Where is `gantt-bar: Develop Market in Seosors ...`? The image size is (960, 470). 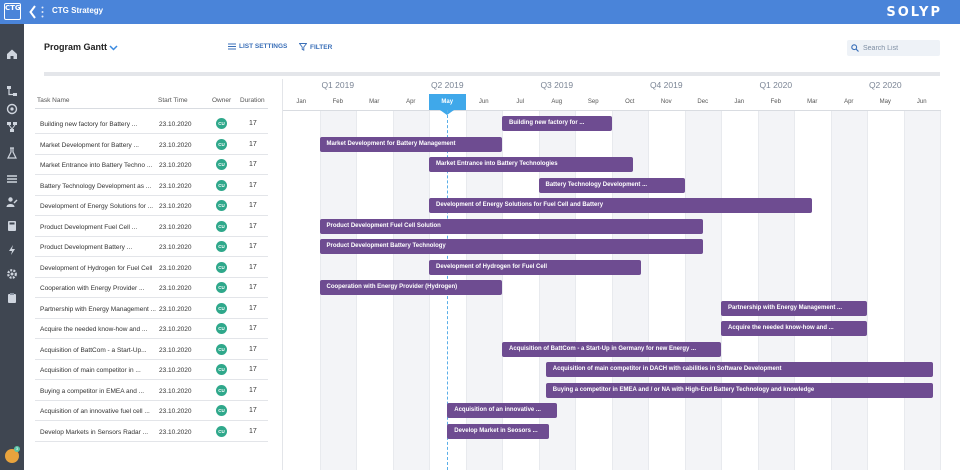
gantt-bar: Develop Market in Seosors ... is located at coordinates (498, 431).